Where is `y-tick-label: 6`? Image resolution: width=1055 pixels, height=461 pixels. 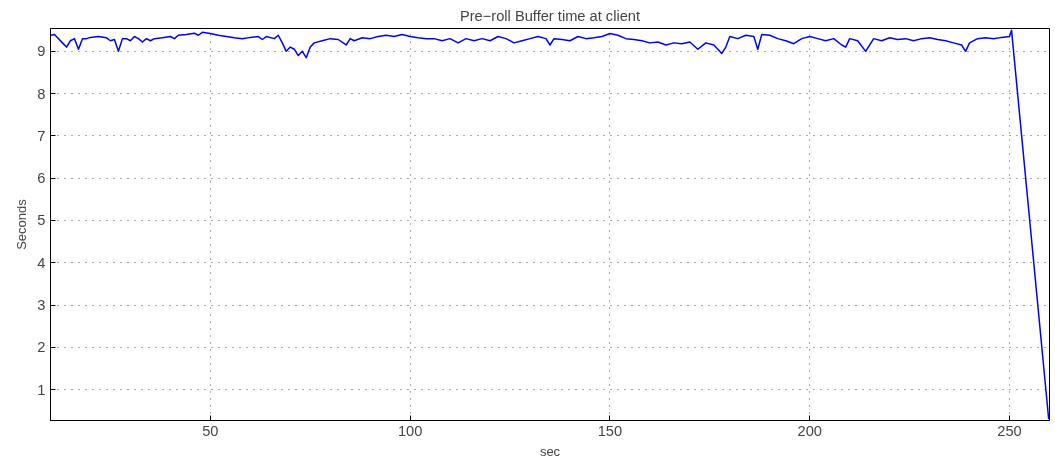 y-tick-label: 6 is located at coordinates (41, 178).